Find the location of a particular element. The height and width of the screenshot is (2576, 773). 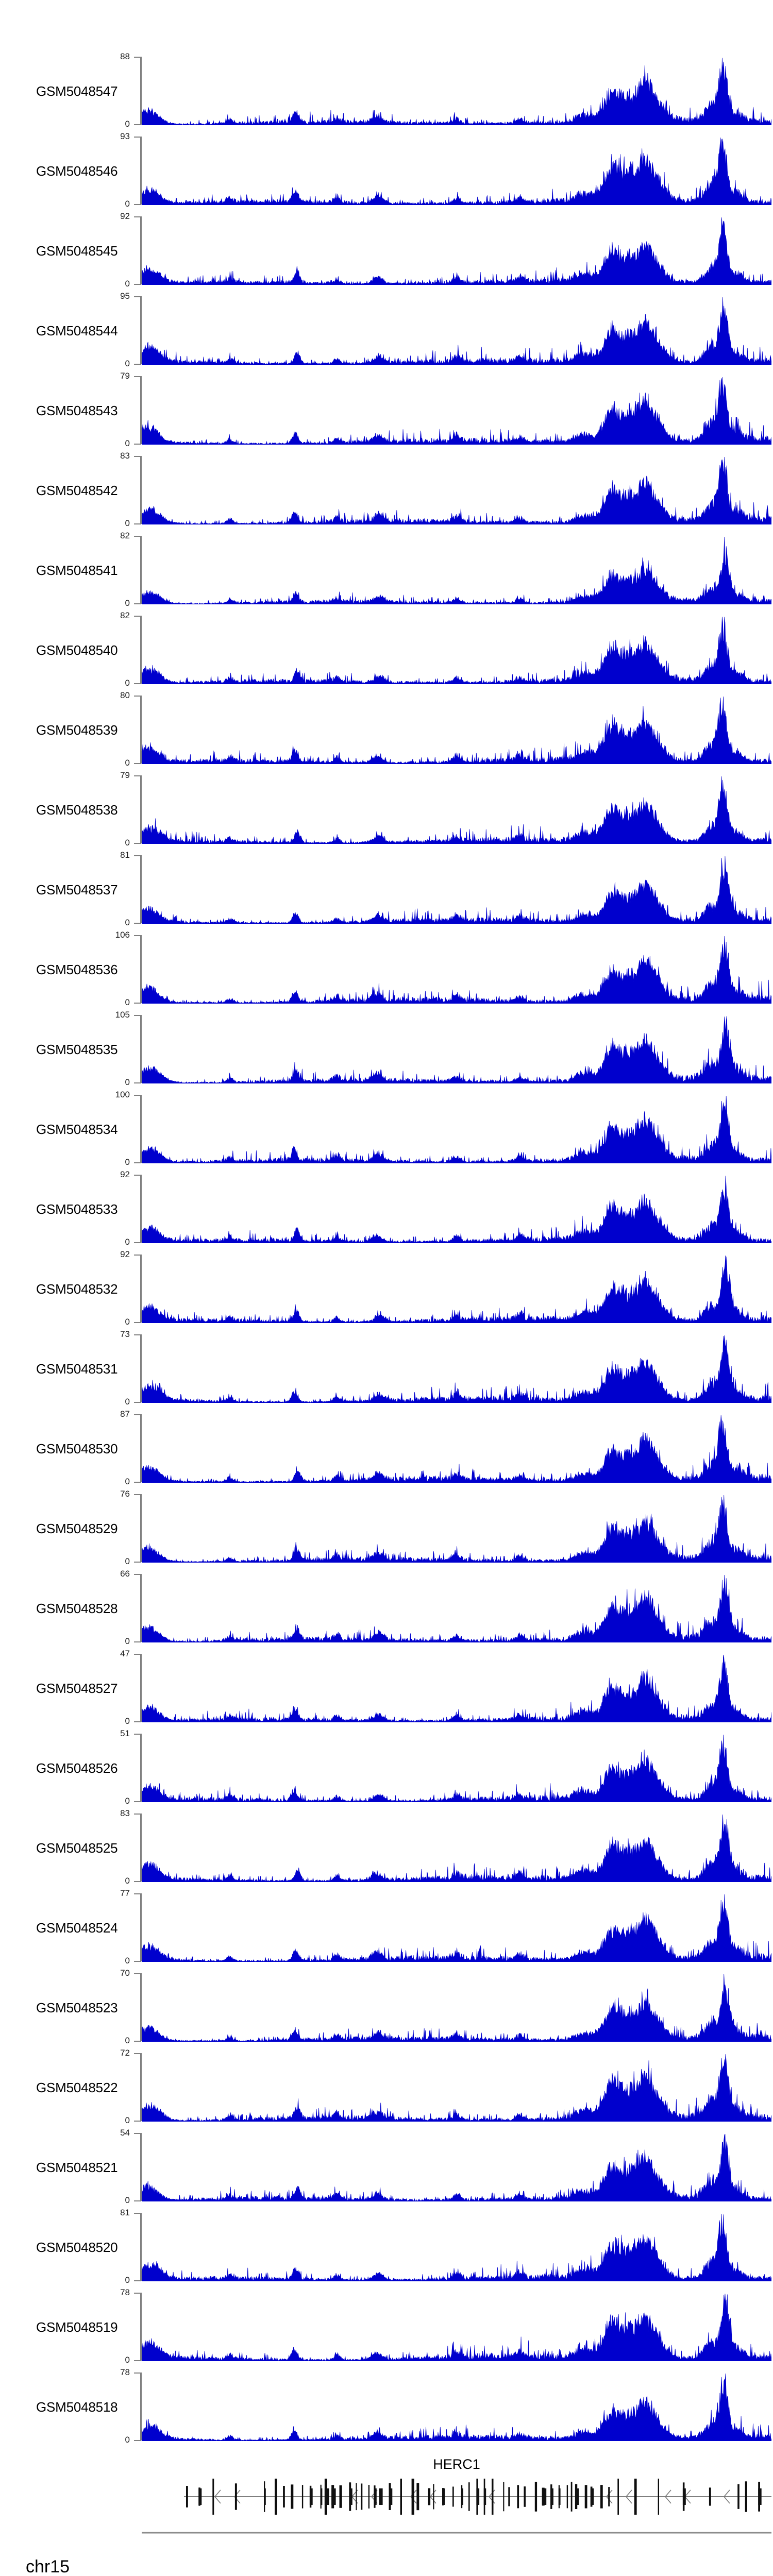

track-sample-label: GSM5048523 is located at coordinates (77, 2007).